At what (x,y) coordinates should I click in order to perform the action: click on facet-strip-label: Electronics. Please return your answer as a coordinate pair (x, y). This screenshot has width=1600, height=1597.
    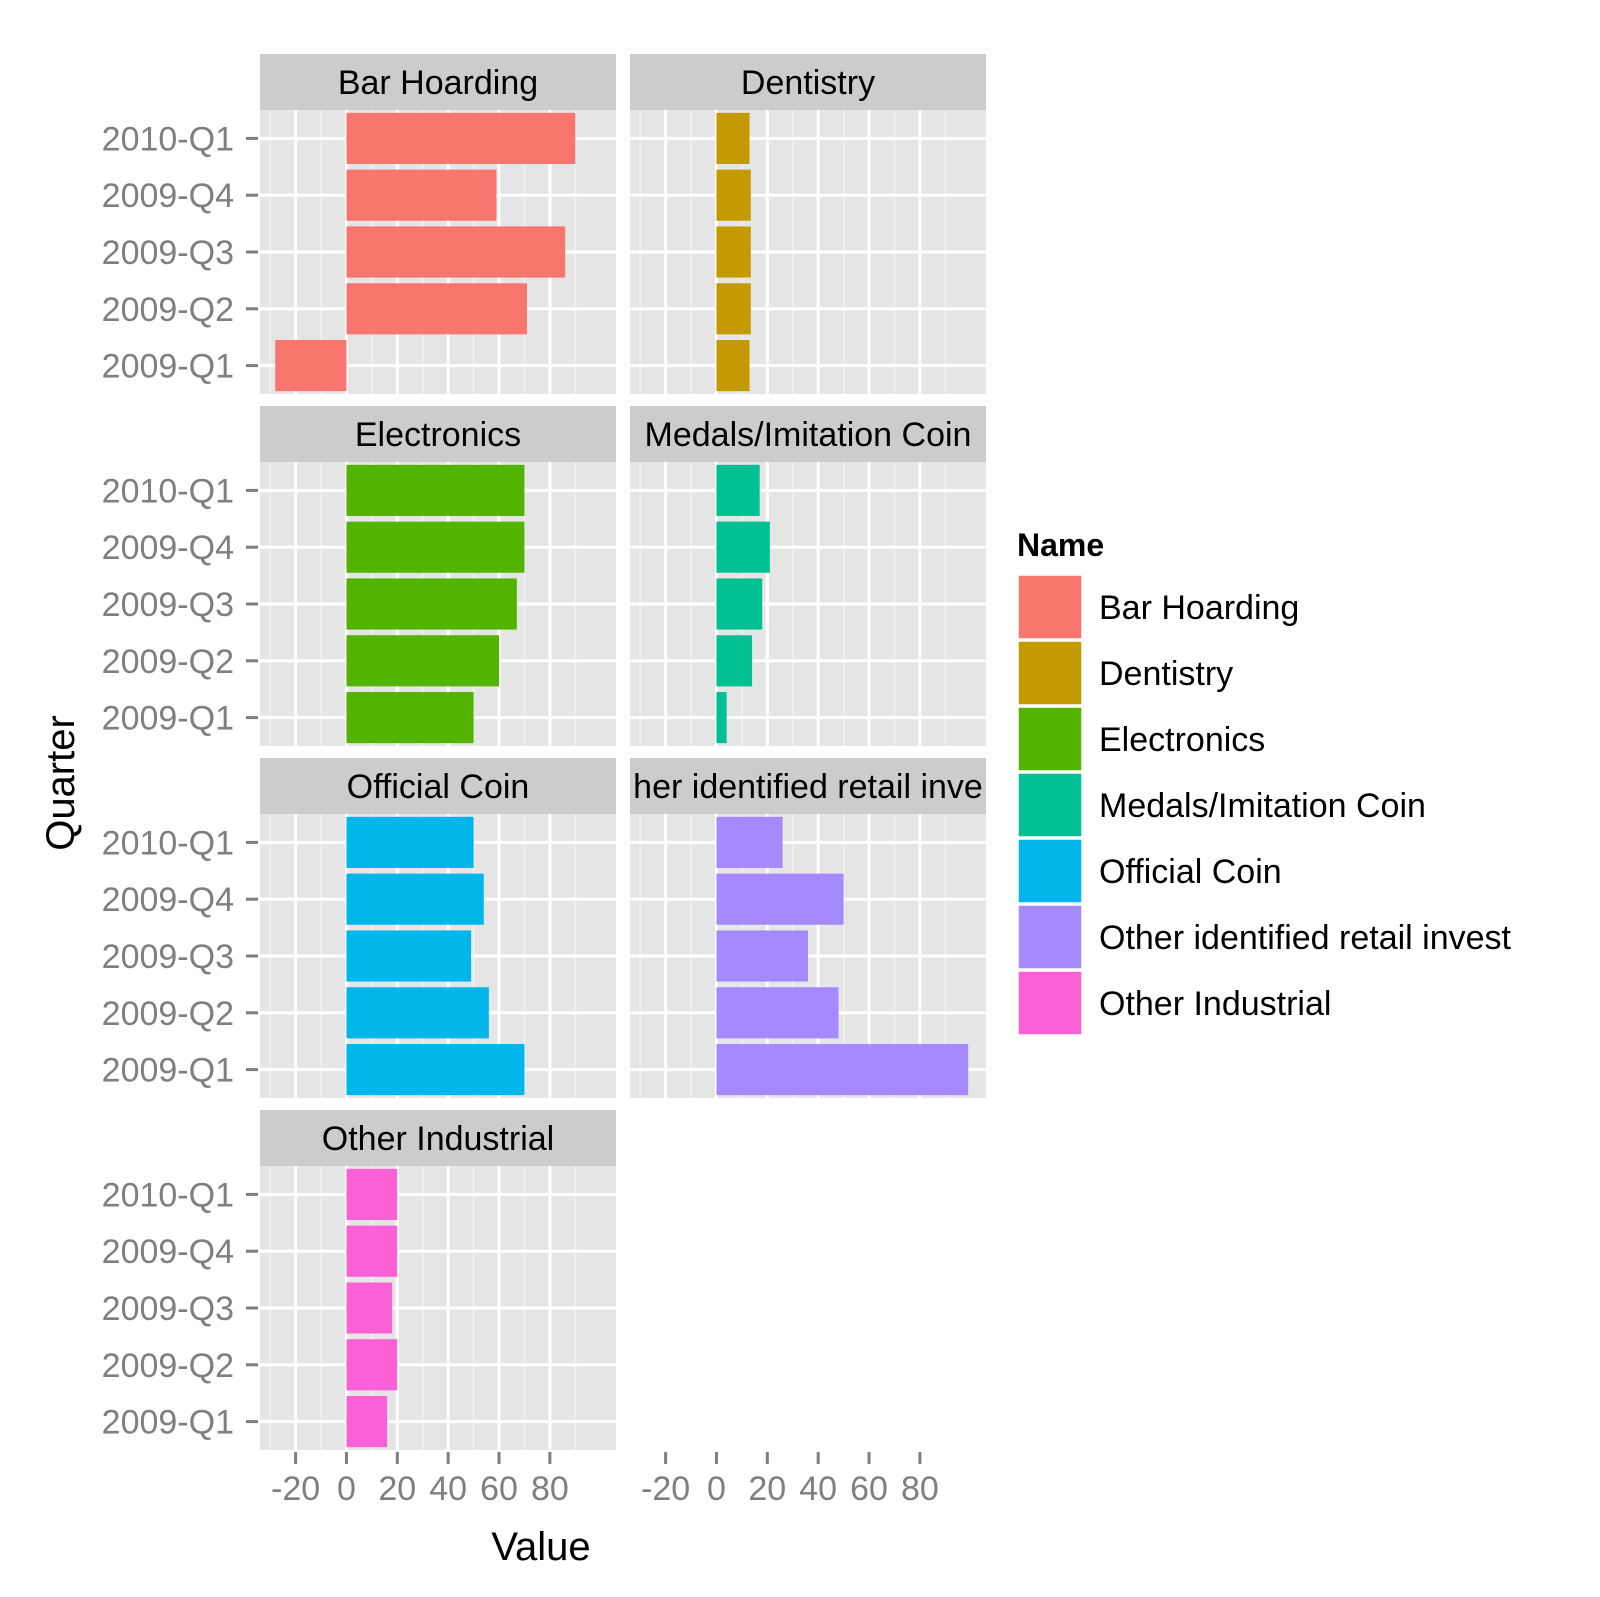
    Looking at the image, I should click on (438, 435).